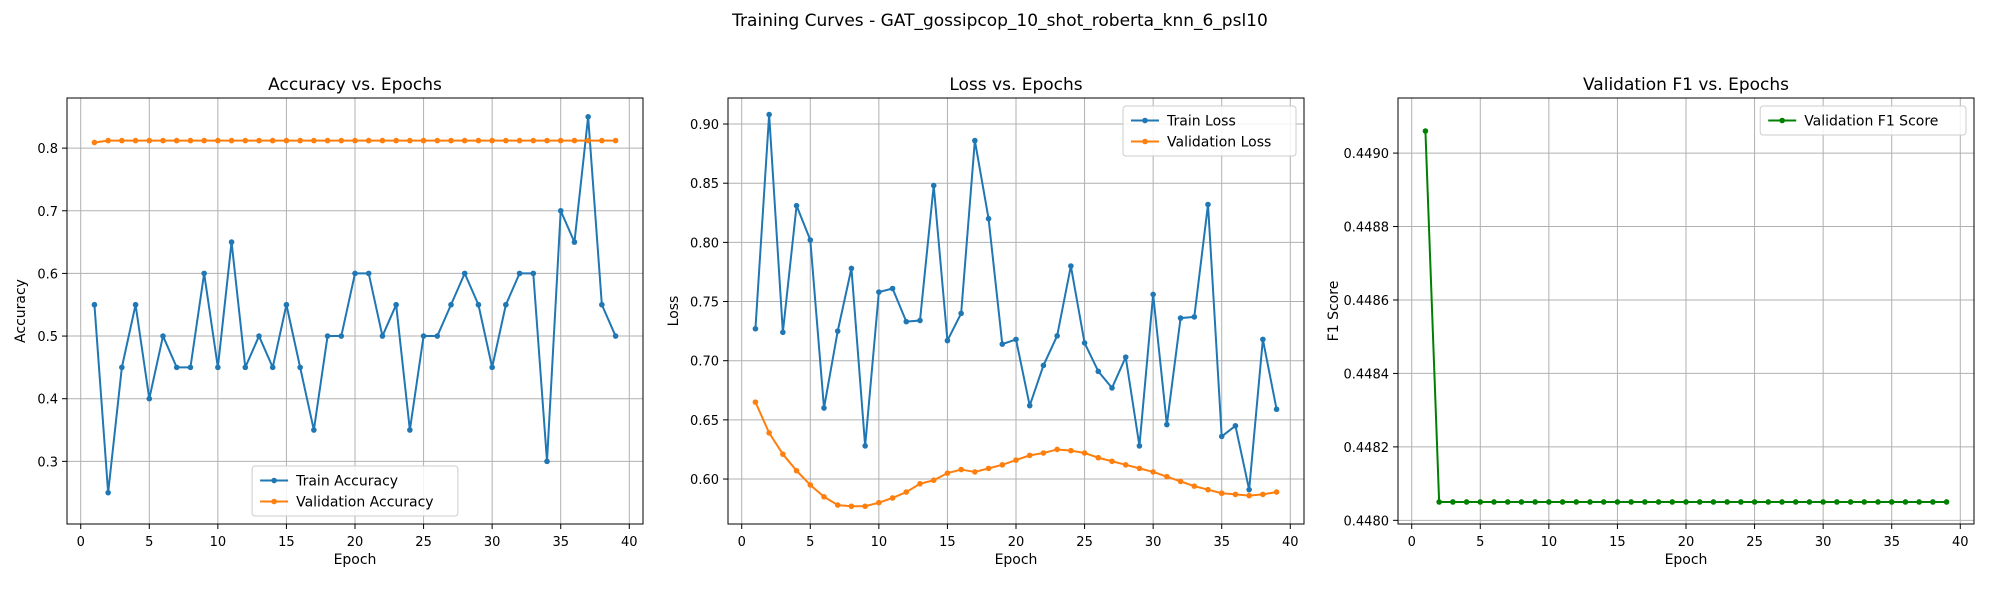 Image resolution: width=2000 pixels, height=600 pixels. Describe the element at coordinates (704, 243) in the screenshot. I see `y-tick-label: 0.80` at that location.